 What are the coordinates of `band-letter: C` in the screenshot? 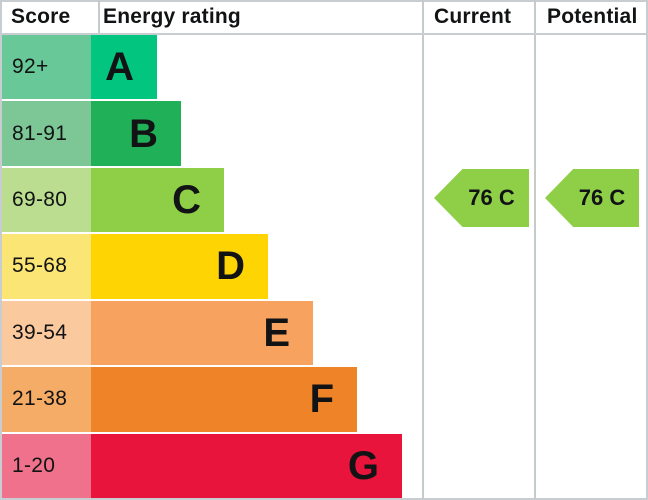 It's located at (186, 200).